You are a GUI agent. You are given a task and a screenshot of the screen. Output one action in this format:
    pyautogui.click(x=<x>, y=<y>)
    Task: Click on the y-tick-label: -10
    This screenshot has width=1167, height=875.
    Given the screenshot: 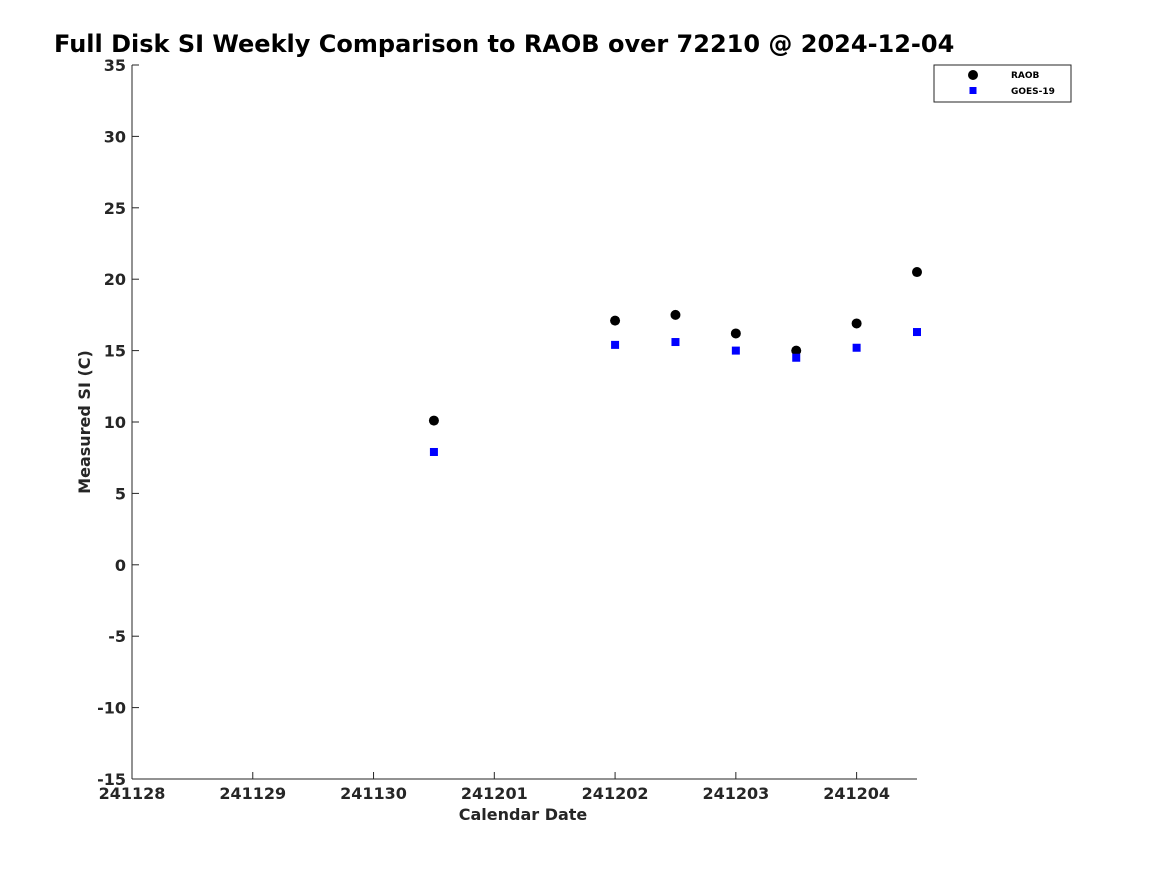 What is the action you would take?
    pyautogui.click(x=111, y=708)
    